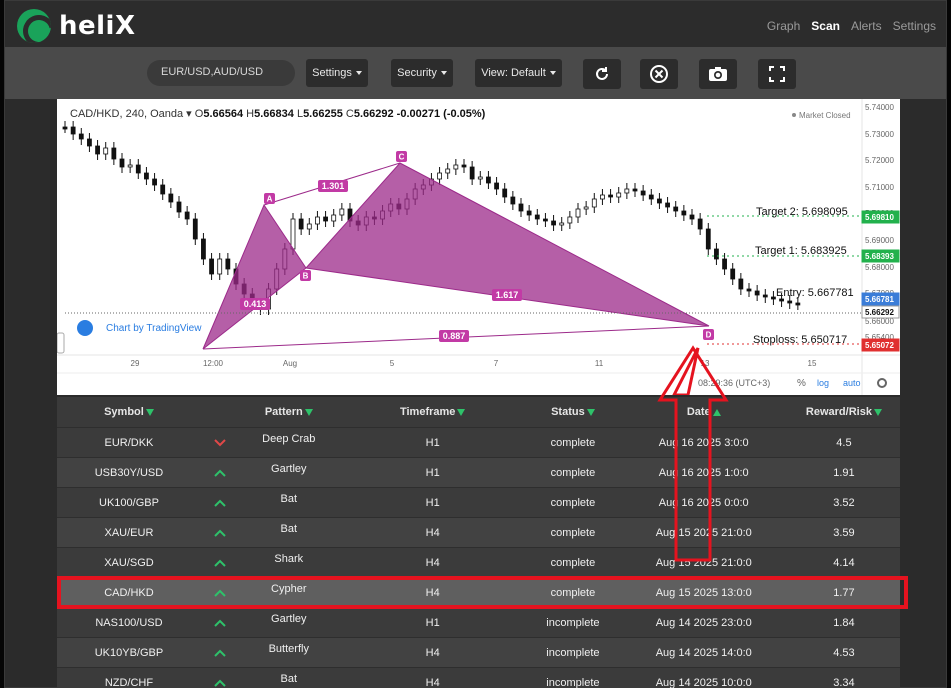  I want to click on row-pattern: Bat, so click(288, 502).